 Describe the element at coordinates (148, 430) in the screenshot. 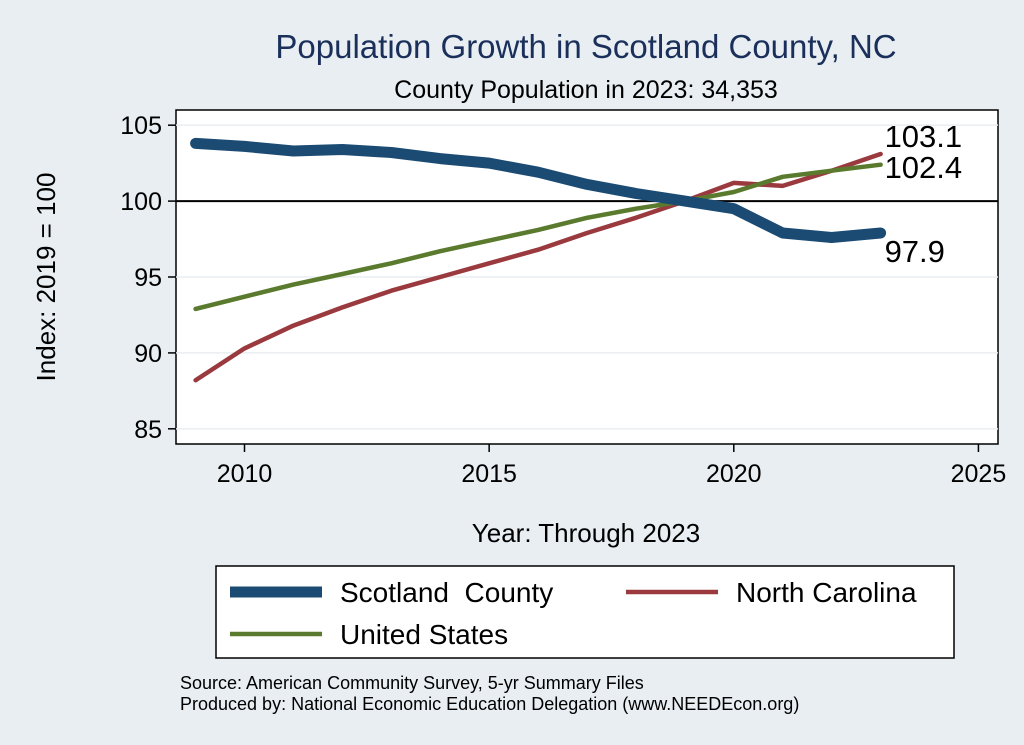

I see `y-tick-label: 85` at that location.